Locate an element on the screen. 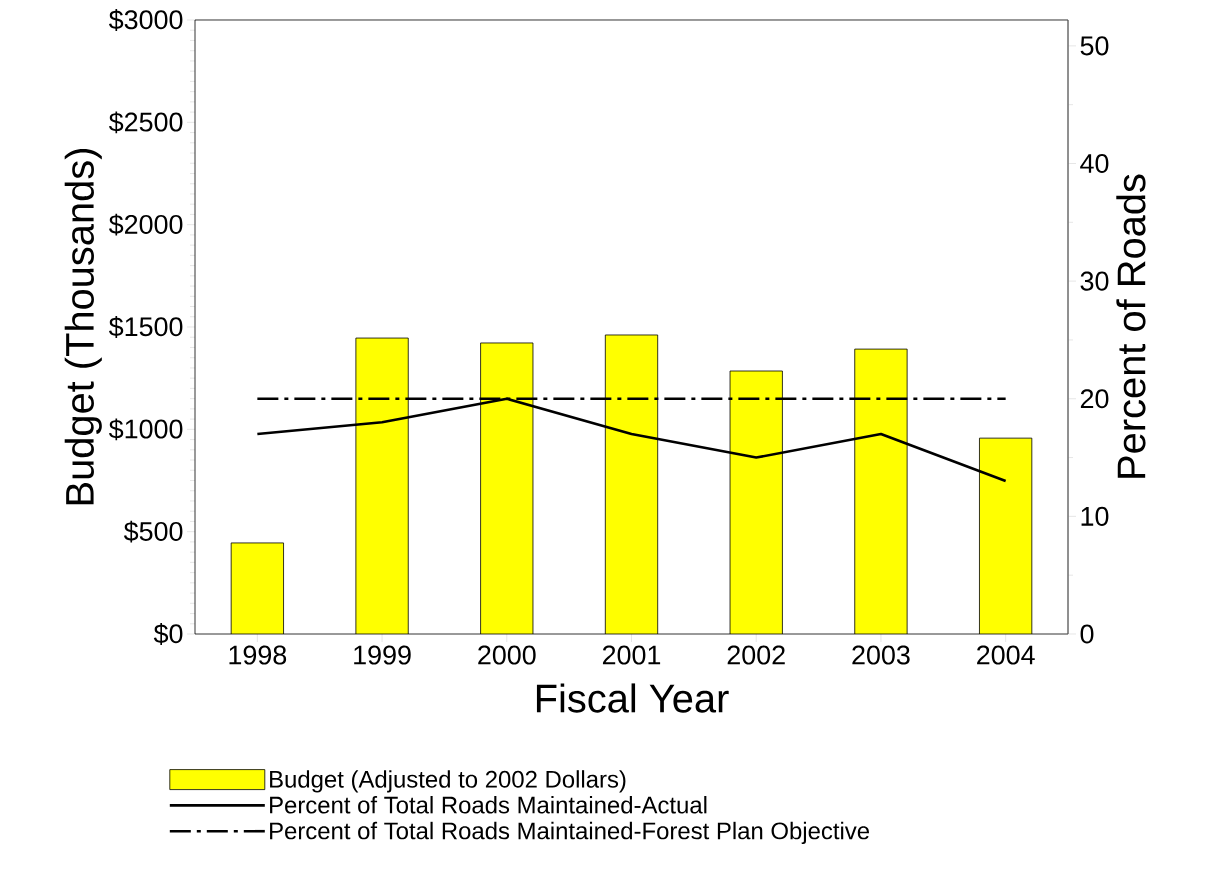  y2-tick-label: 10 is located at coordinates (1095, 516).